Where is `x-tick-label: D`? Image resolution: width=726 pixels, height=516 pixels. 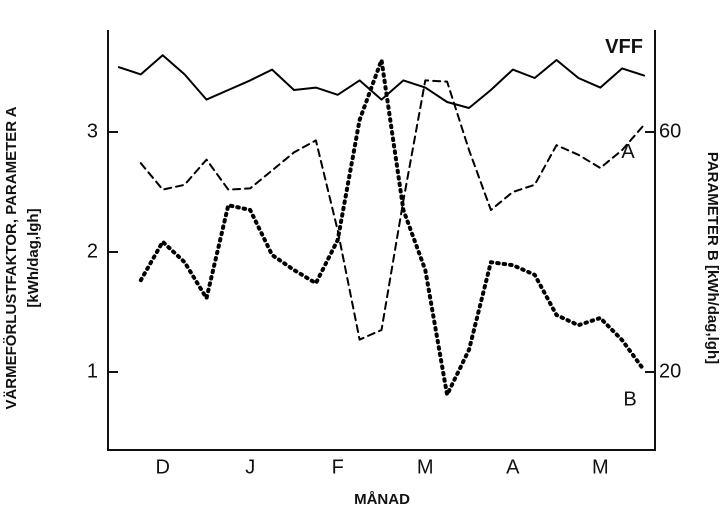 x-tick-label: D is located at coordinates (162, 467).